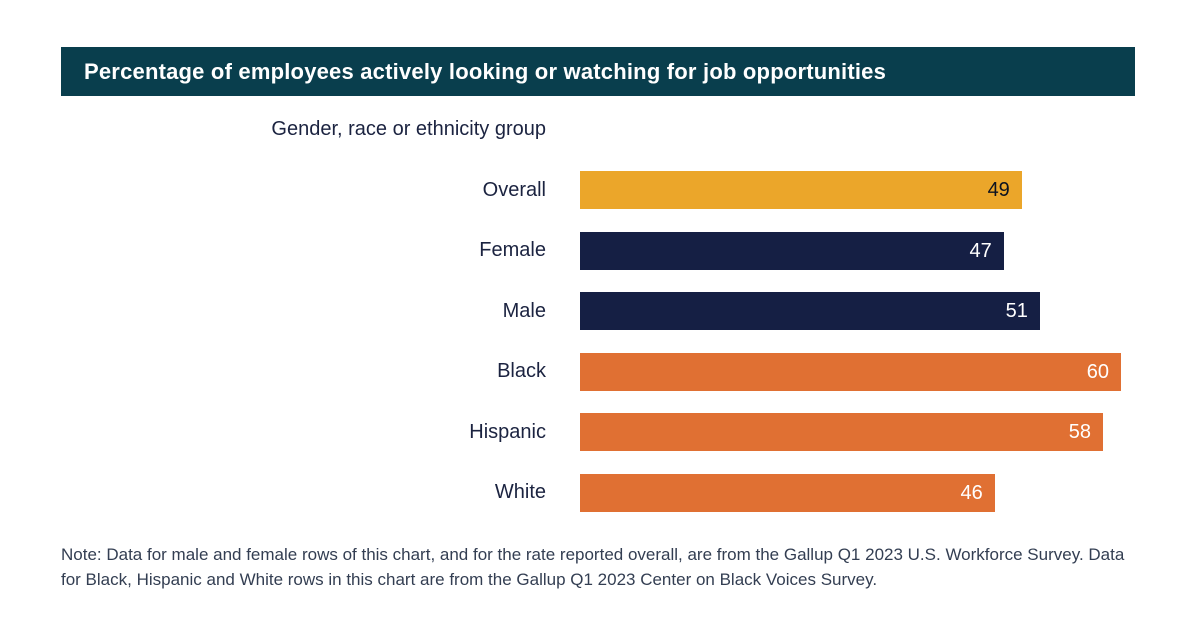  I want to click on axis-group-label: Gender, race or ethnicity group, so click(408, 129).